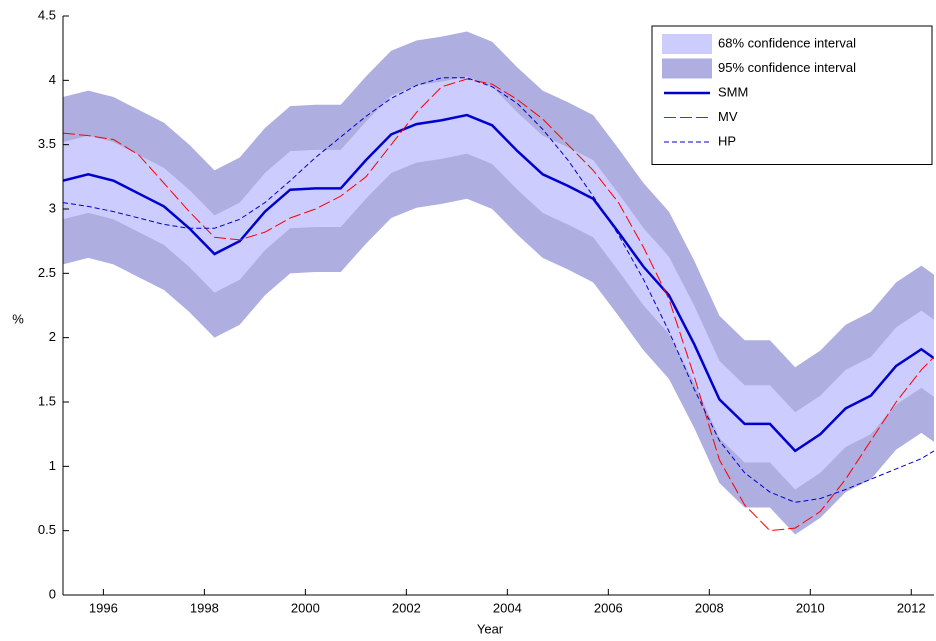 The height and width of the screenshot is (641, 936). I want to click on x-tick-label: 2012, so click(911, 607).